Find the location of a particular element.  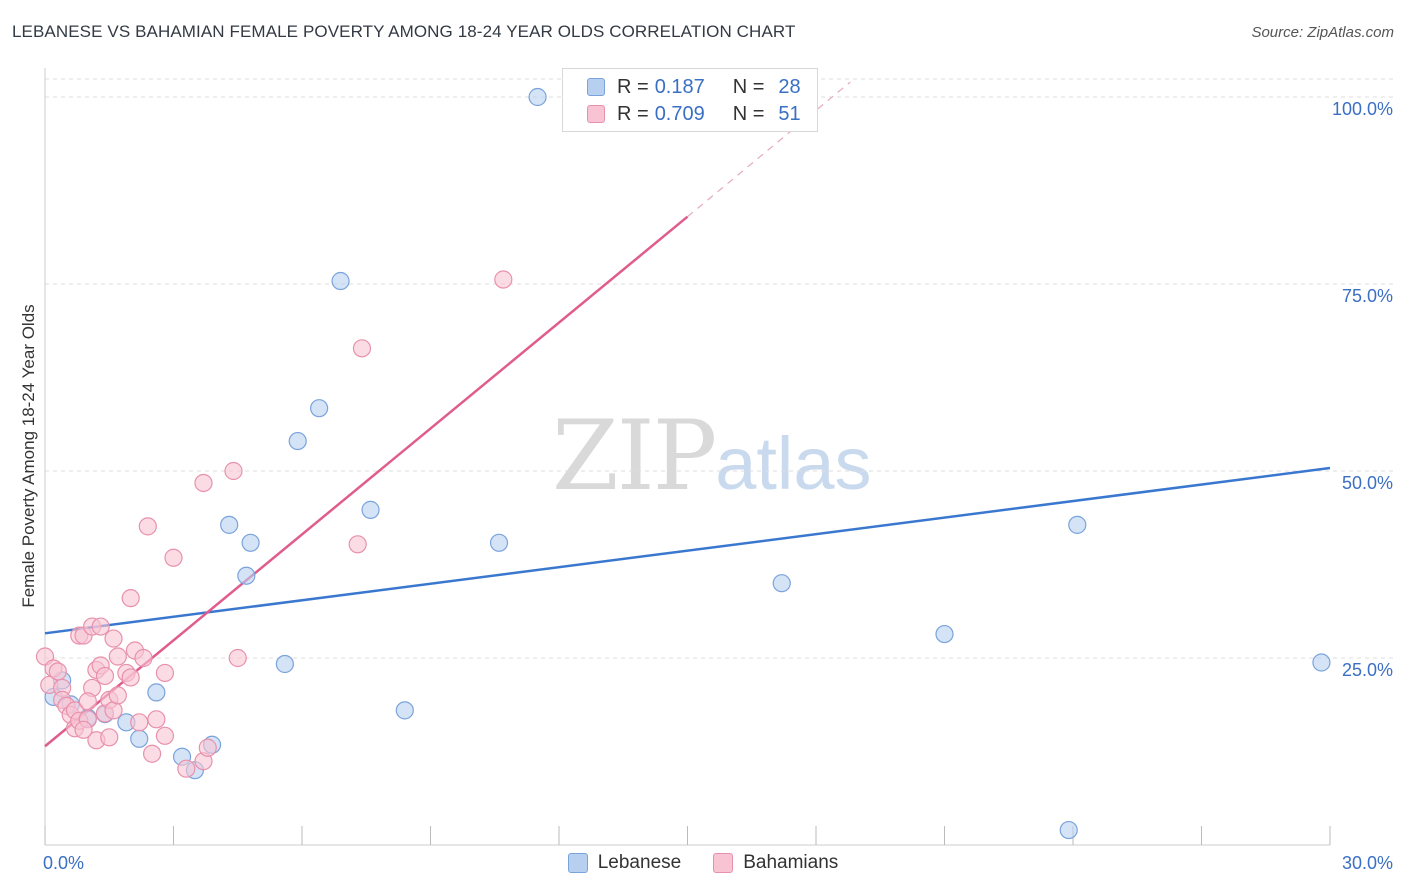

chart-source: Source: ZipAtlas.com is located at coordinates (1322, 32).